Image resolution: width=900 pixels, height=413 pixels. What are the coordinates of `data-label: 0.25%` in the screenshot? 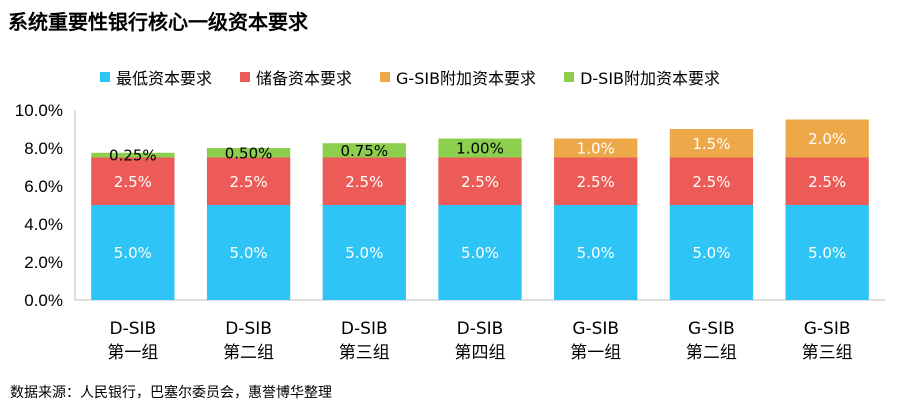 It's located at (133, 156).